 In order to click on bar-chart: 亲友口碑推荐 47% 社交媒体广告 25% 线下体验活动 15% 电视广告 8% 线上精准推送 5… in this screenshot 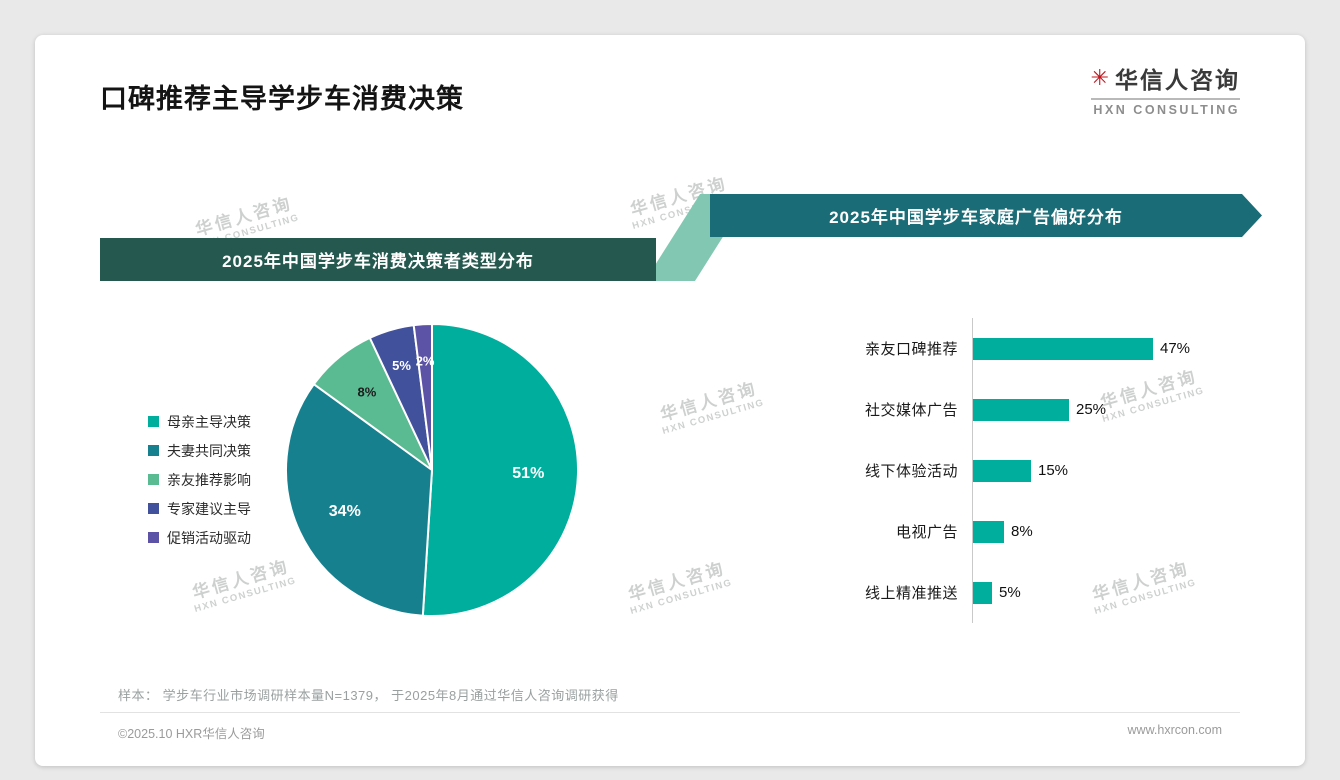, I will do `click(985, 470)`.